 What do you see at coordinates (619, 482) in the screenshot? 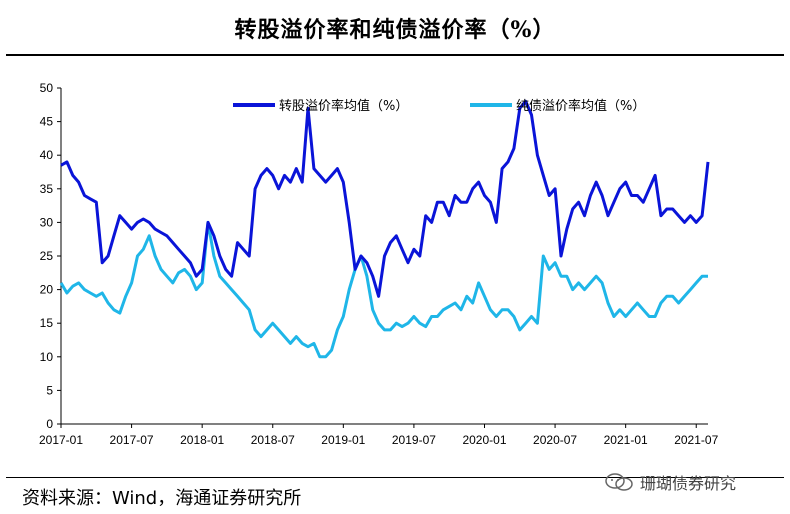
I see `wechat-icon` at bounding box center [619, 482].